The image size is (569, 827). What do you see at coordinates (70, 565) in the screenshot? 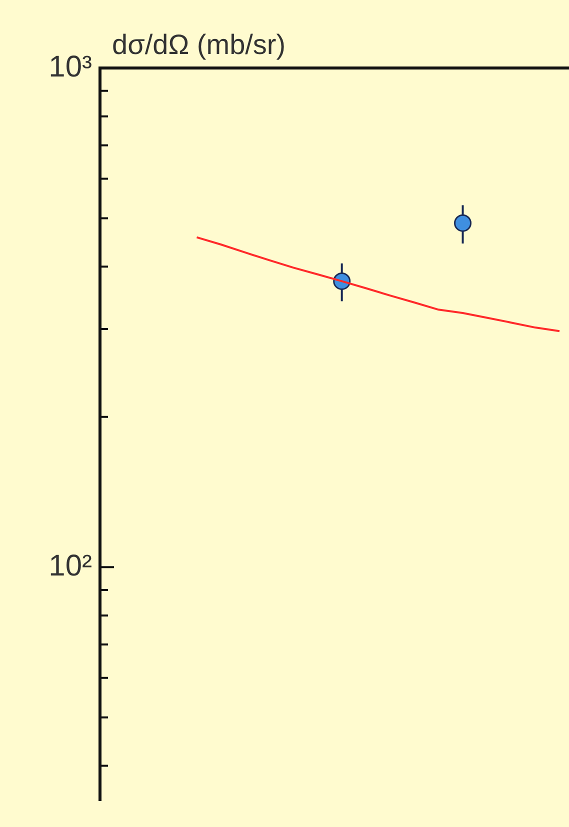
I see `y-tick-label: 10²` at bounding box center [70, 565].